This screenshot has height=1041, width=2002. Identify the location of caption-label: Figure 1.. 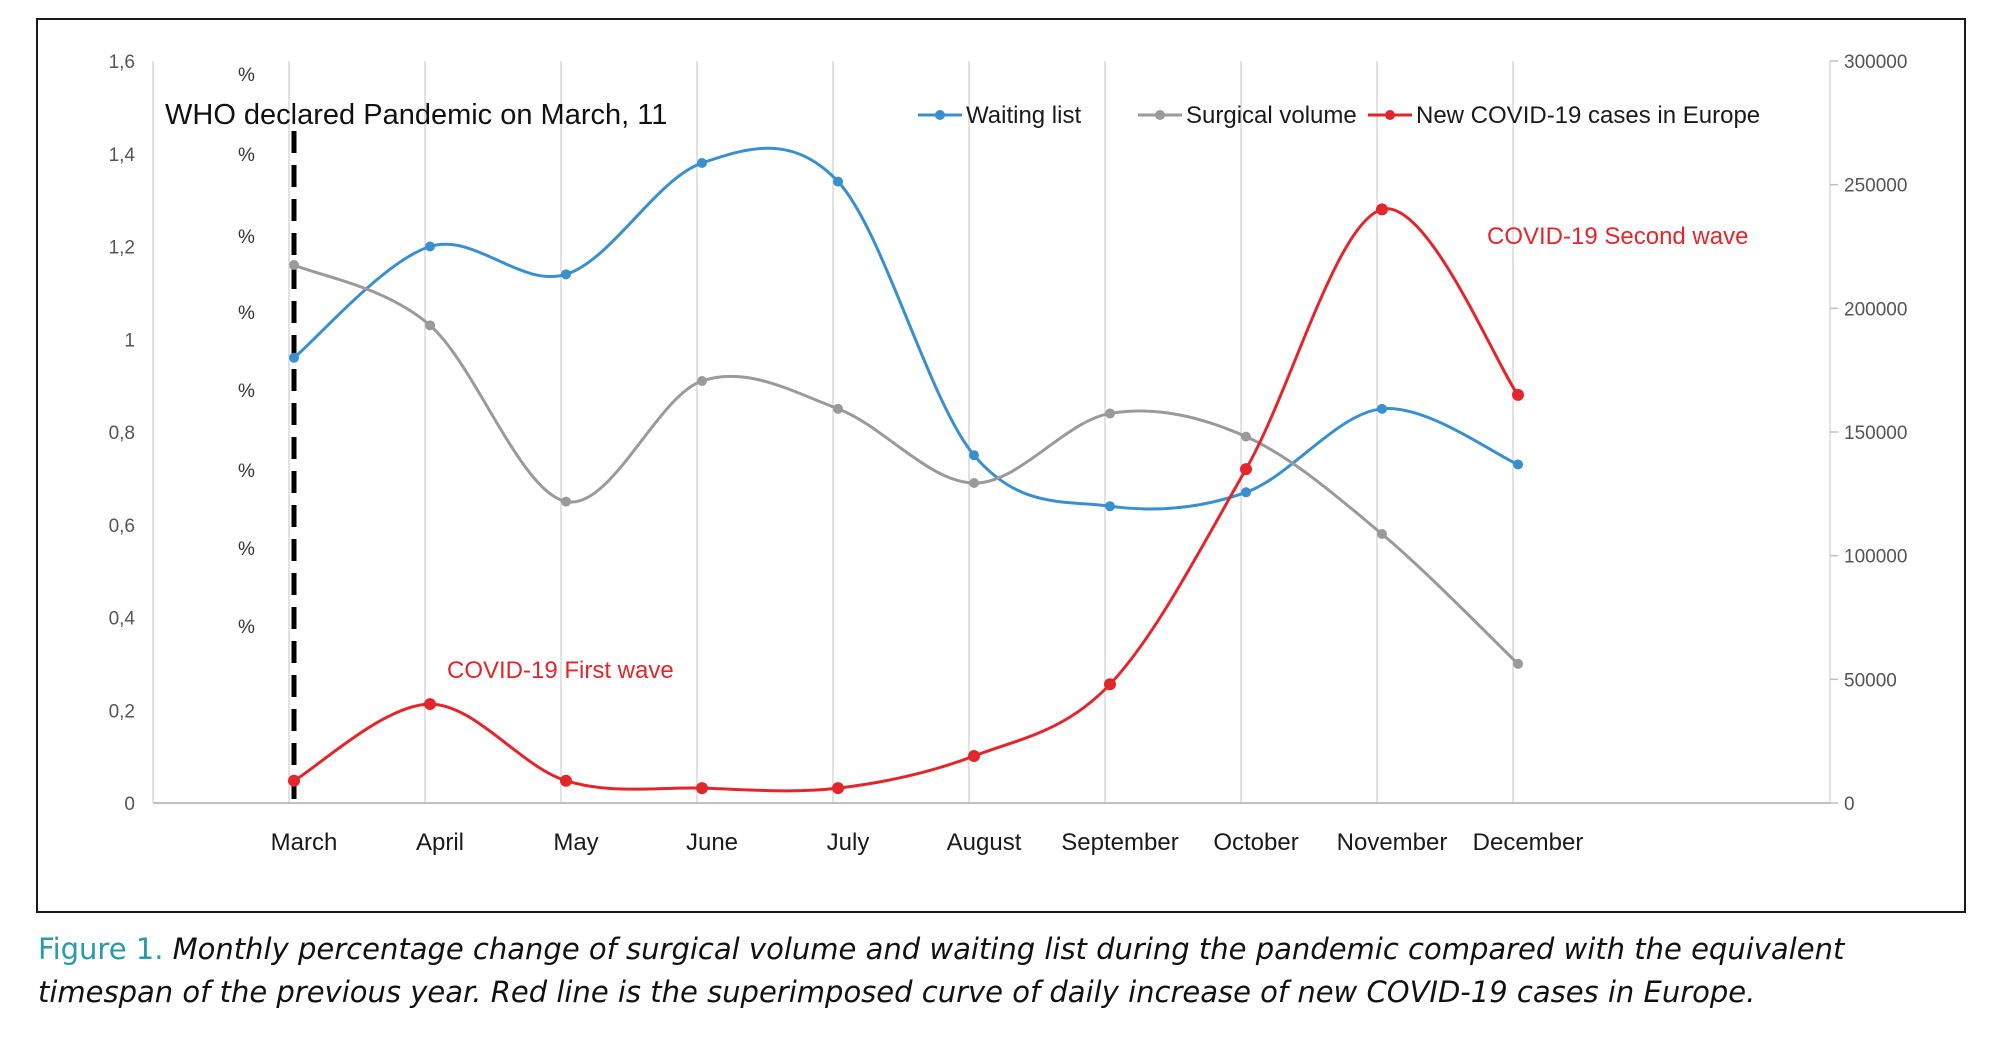
(101, 949).